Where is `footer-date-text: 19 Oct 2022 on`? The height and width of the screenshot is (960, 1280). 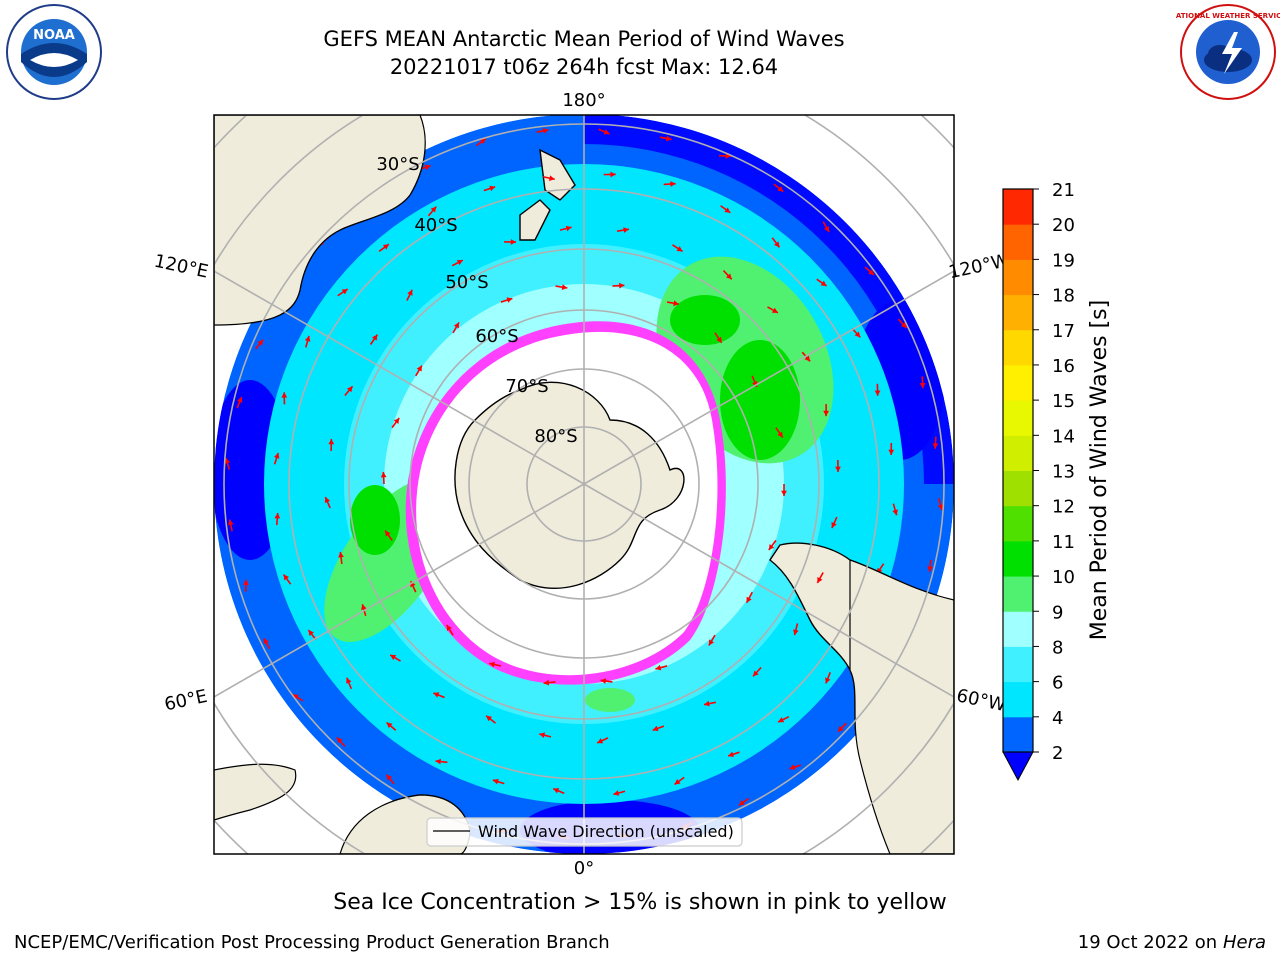
footer-date-text: 19 Oct 2022 on is located at coordinates (1150, 942).